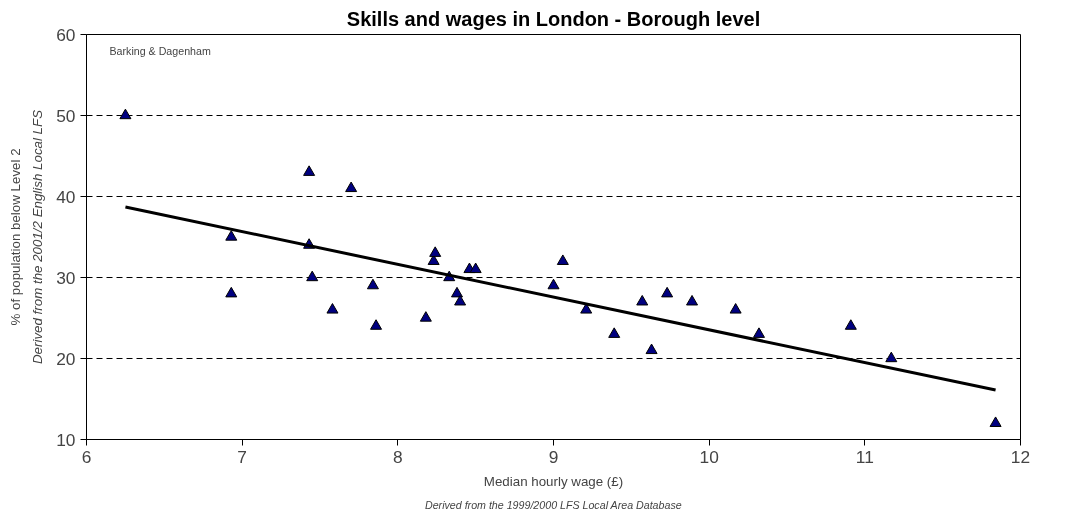 This screenshot has width=1069, height=525. What do you see at coordinates (553, 481) in the screenshot?
I see `x-axis-title: Median hourly wage (£)` at bounding box center [553, 481].